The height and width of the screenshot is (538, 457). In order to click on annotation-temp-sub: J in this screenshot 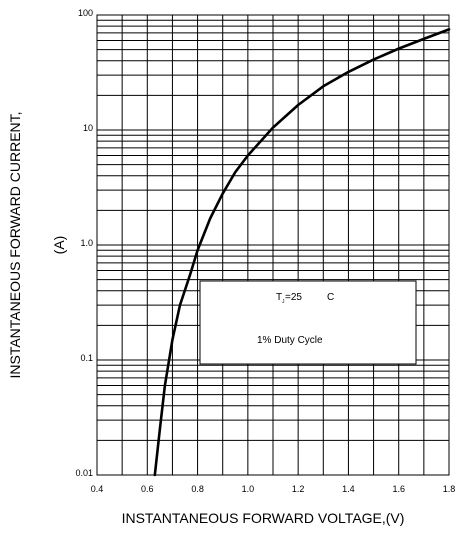, I will do `click(283, 302)`.